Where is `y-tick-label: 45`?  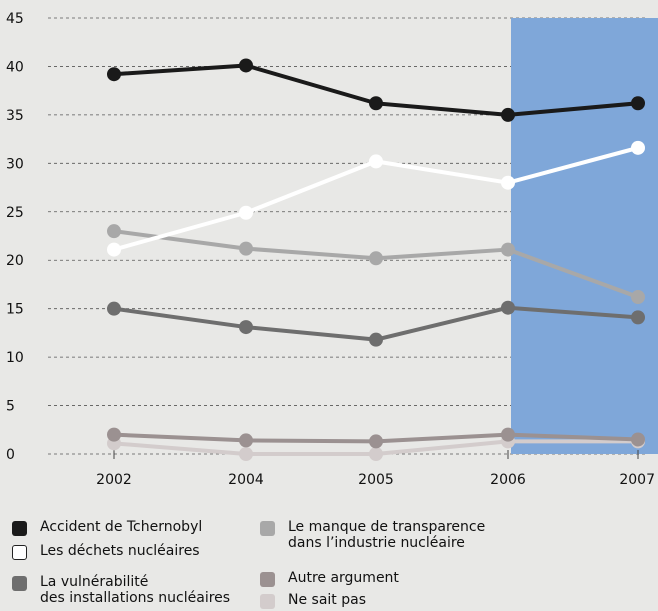
y-tick-label: 45 is located at coordinates (15, 19).